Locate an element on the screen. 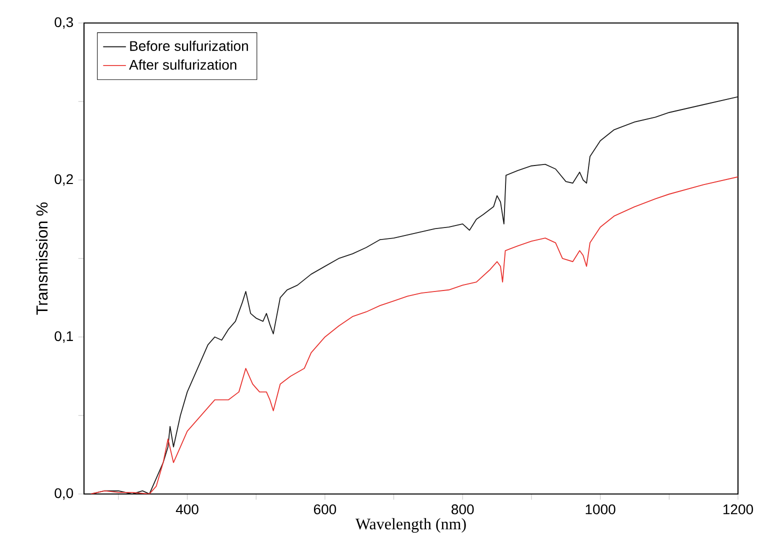 The height and width of the screenshot is (560, 761). y-axis-title: Transmission % is located at coordinates (42, 258).